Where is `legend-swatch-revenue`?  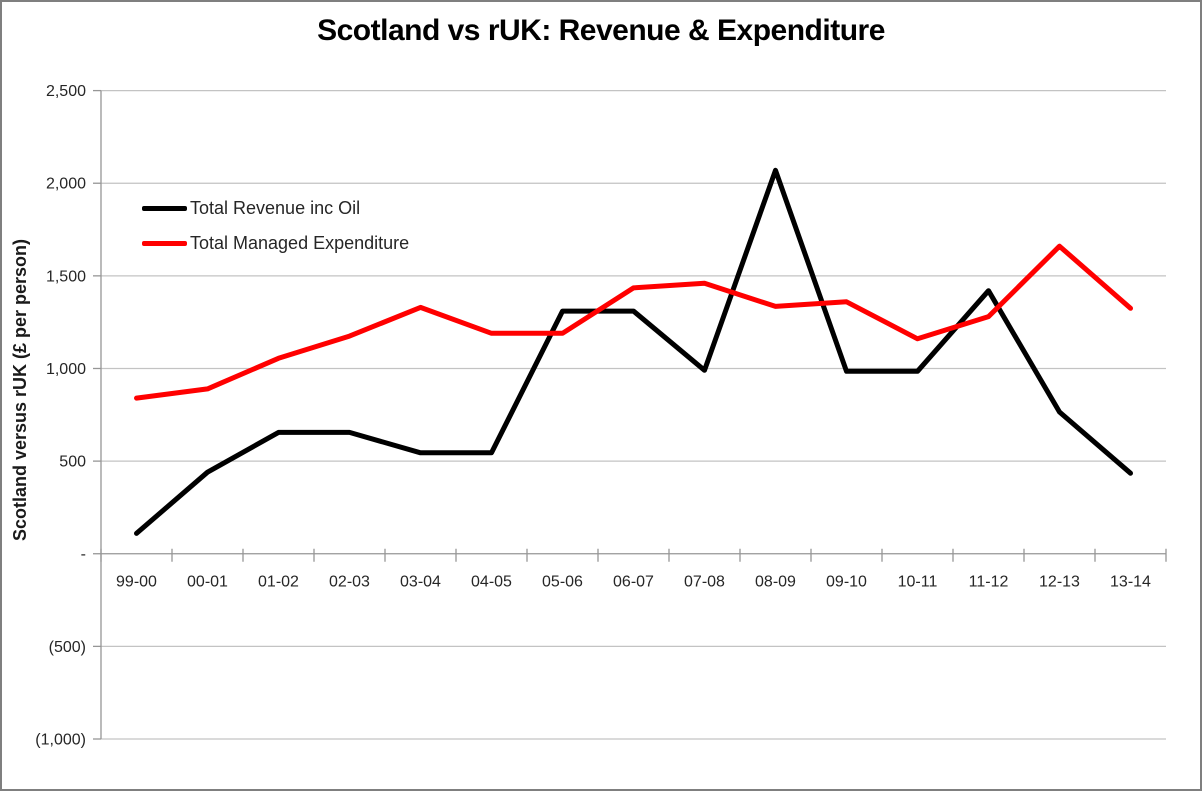 legend-swatch-revenue is located at coordinates (164, 208).